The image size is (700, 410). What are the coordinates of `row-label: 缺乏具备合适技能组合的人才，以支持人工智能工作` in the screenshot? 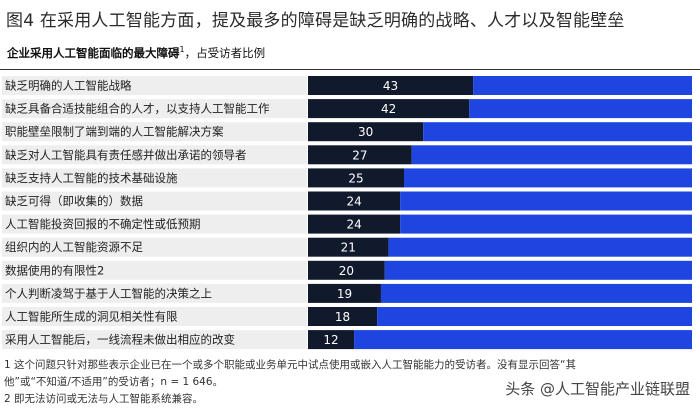 It's located at (137, 109).